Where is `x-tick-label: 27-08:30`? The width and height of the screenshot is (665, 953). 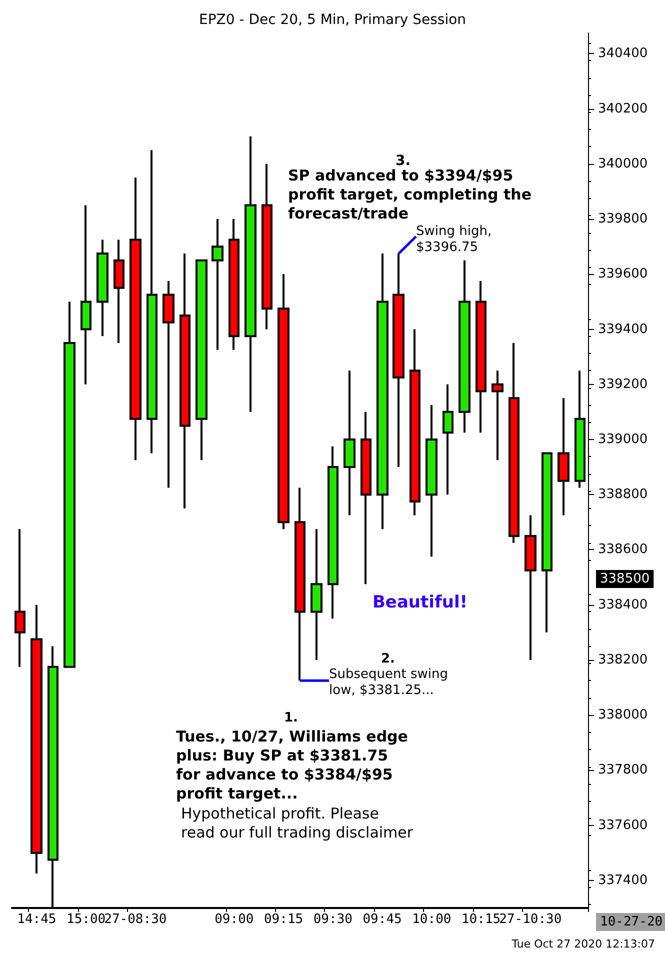 x-tick-label: 27-08:30 is located at coordinates (135, 919).